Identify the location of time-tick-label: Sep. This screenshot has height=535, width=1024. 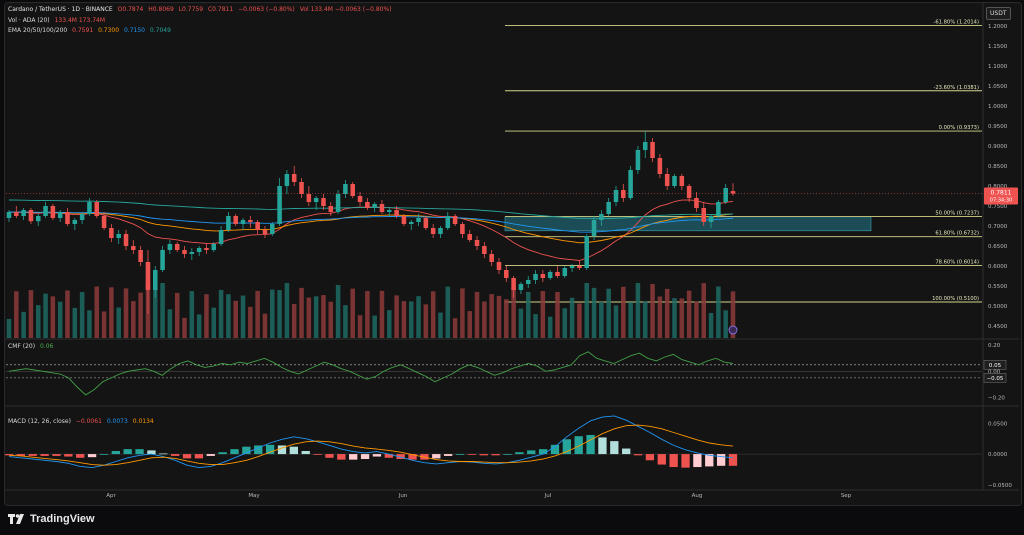
(846, 496).